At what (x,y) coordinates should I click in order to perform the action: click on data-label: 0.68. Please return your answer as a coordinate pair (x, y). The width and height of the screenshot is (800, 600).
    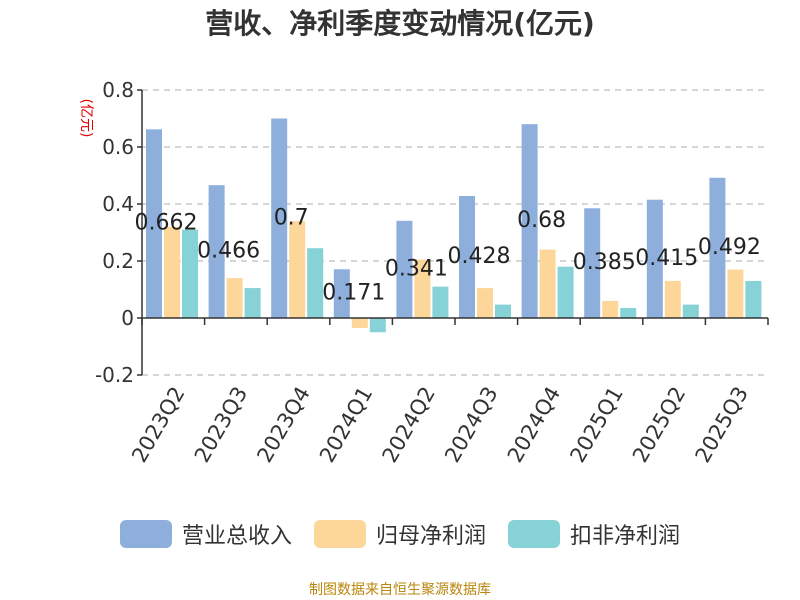
    Looking at the image, I should click on (541, 220).